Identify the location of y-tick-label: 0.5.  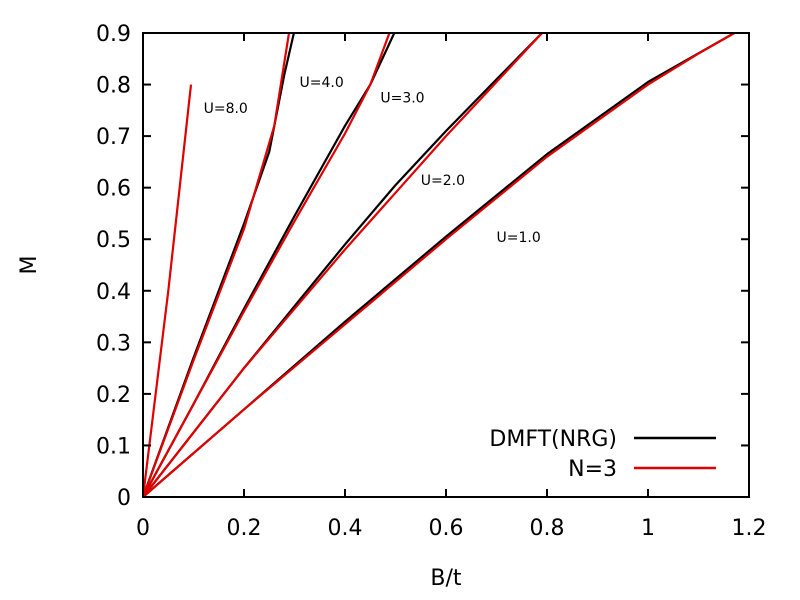
(113, 240).